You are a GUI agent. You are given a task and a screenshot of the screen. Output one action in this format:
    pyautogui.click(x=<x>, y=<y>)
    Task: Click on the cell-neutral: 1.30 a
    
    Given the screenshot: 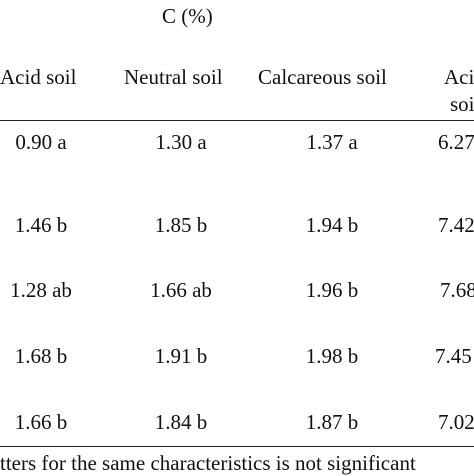 What is the action you would take?
    pyautogui.click(x=181, y=142)
    